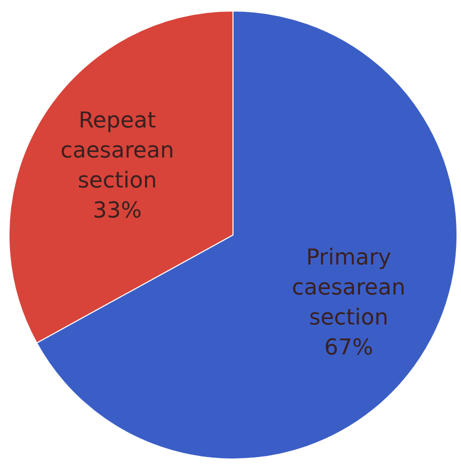  What do you see at coordinates (117, 211) in the screenshot?
I see `data-label: 33%` at bounding box center [117, 211].